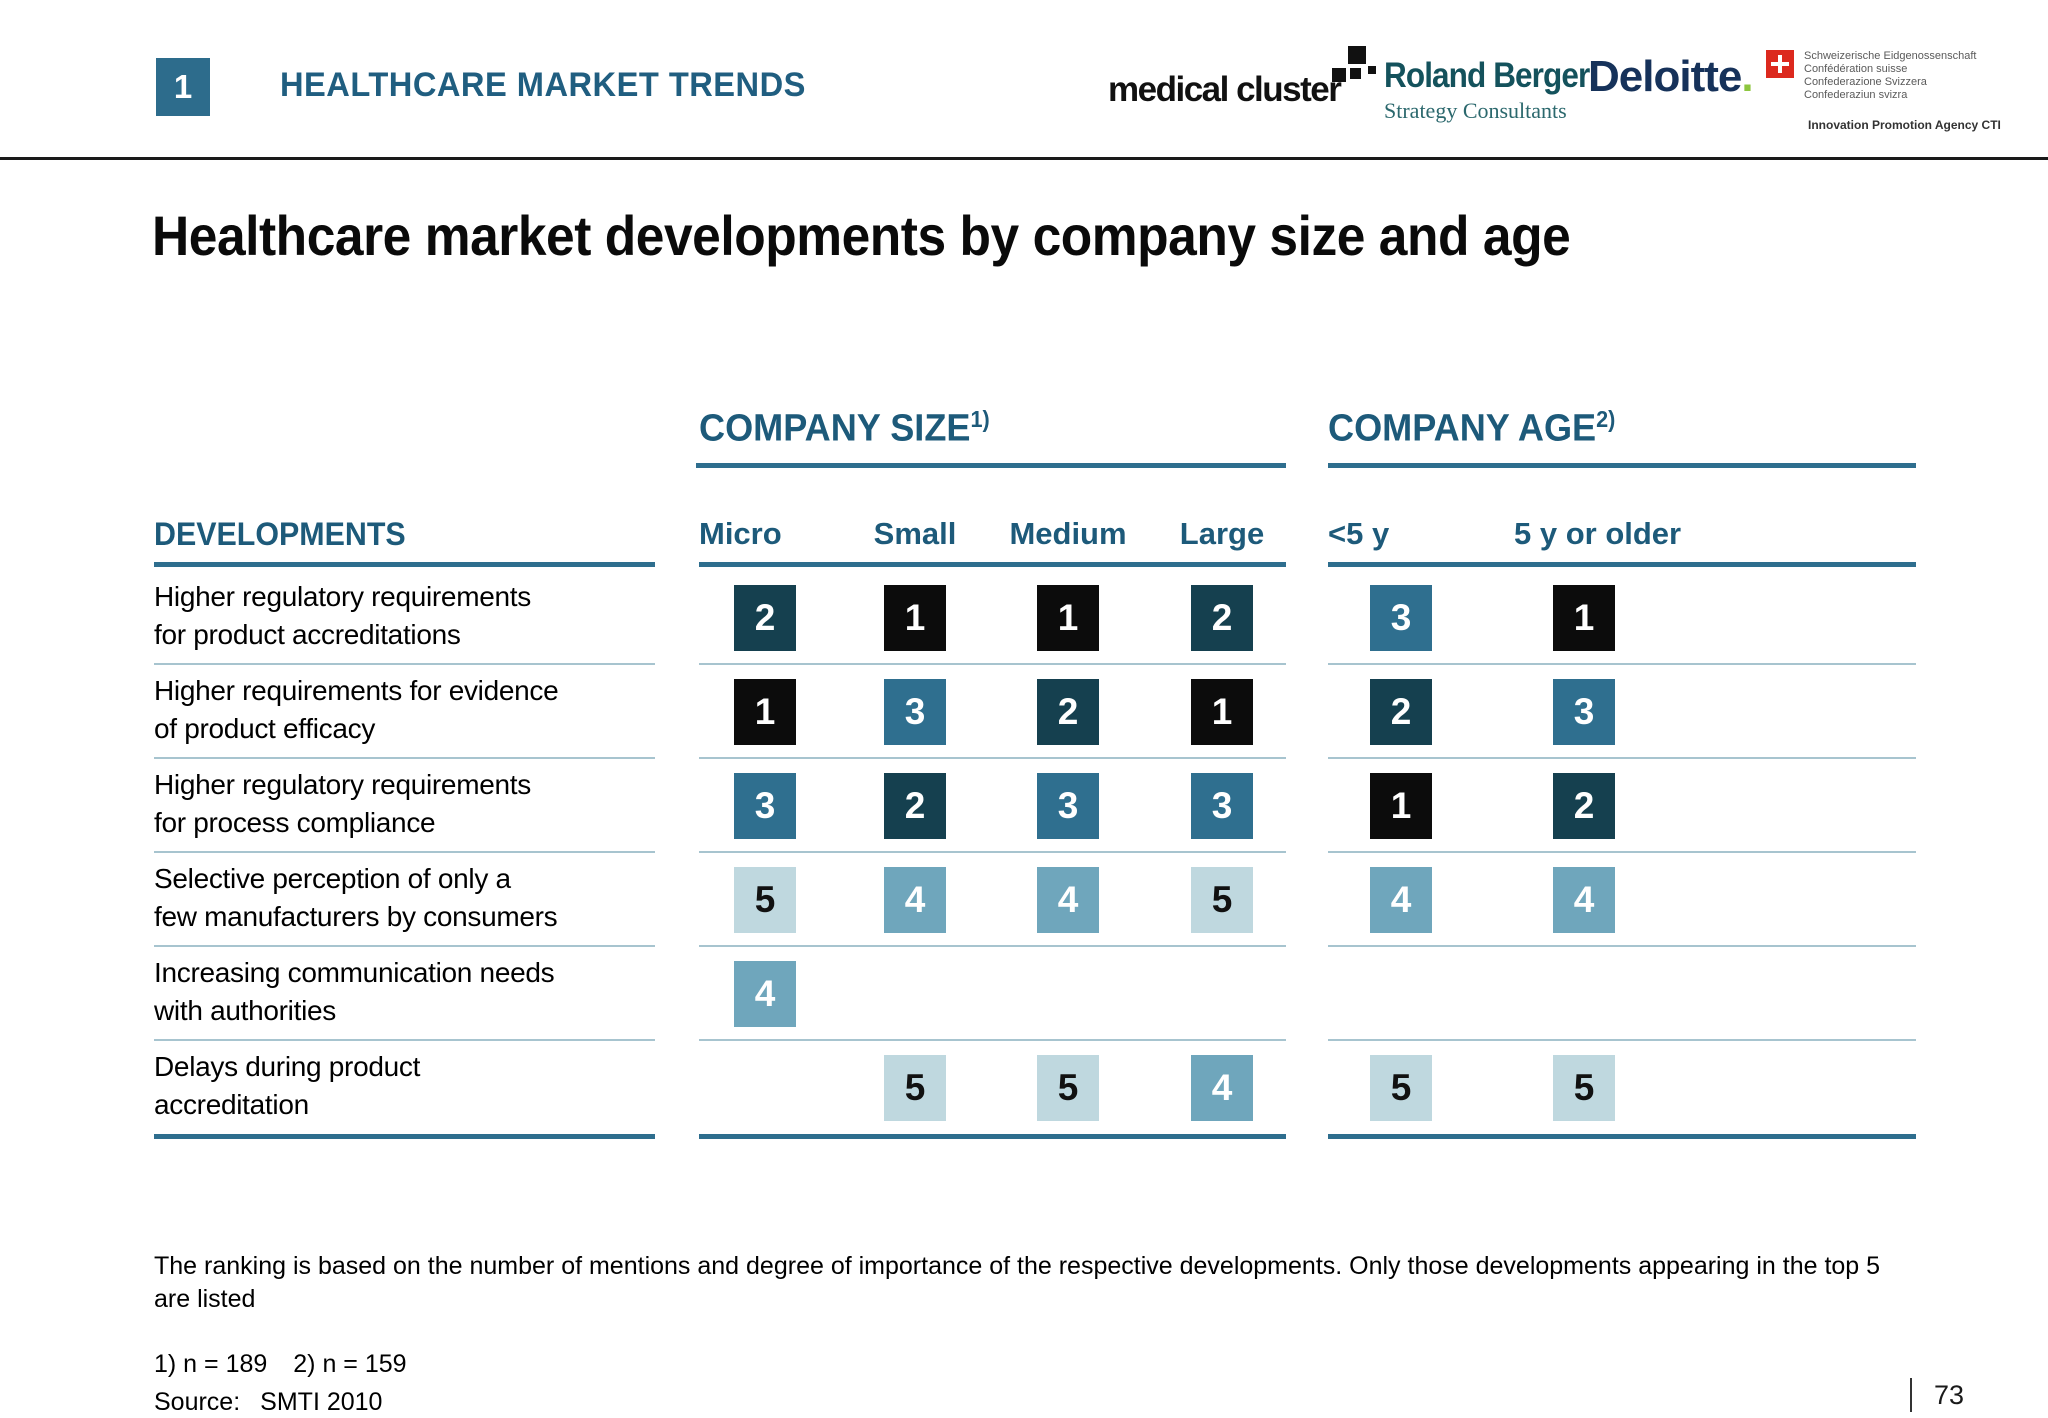 The width and height of the screenshot is (2048, 1418). Describe the element at coordinates (915, 533) in the screenshot. I see `column-header-size: Small` at that location.